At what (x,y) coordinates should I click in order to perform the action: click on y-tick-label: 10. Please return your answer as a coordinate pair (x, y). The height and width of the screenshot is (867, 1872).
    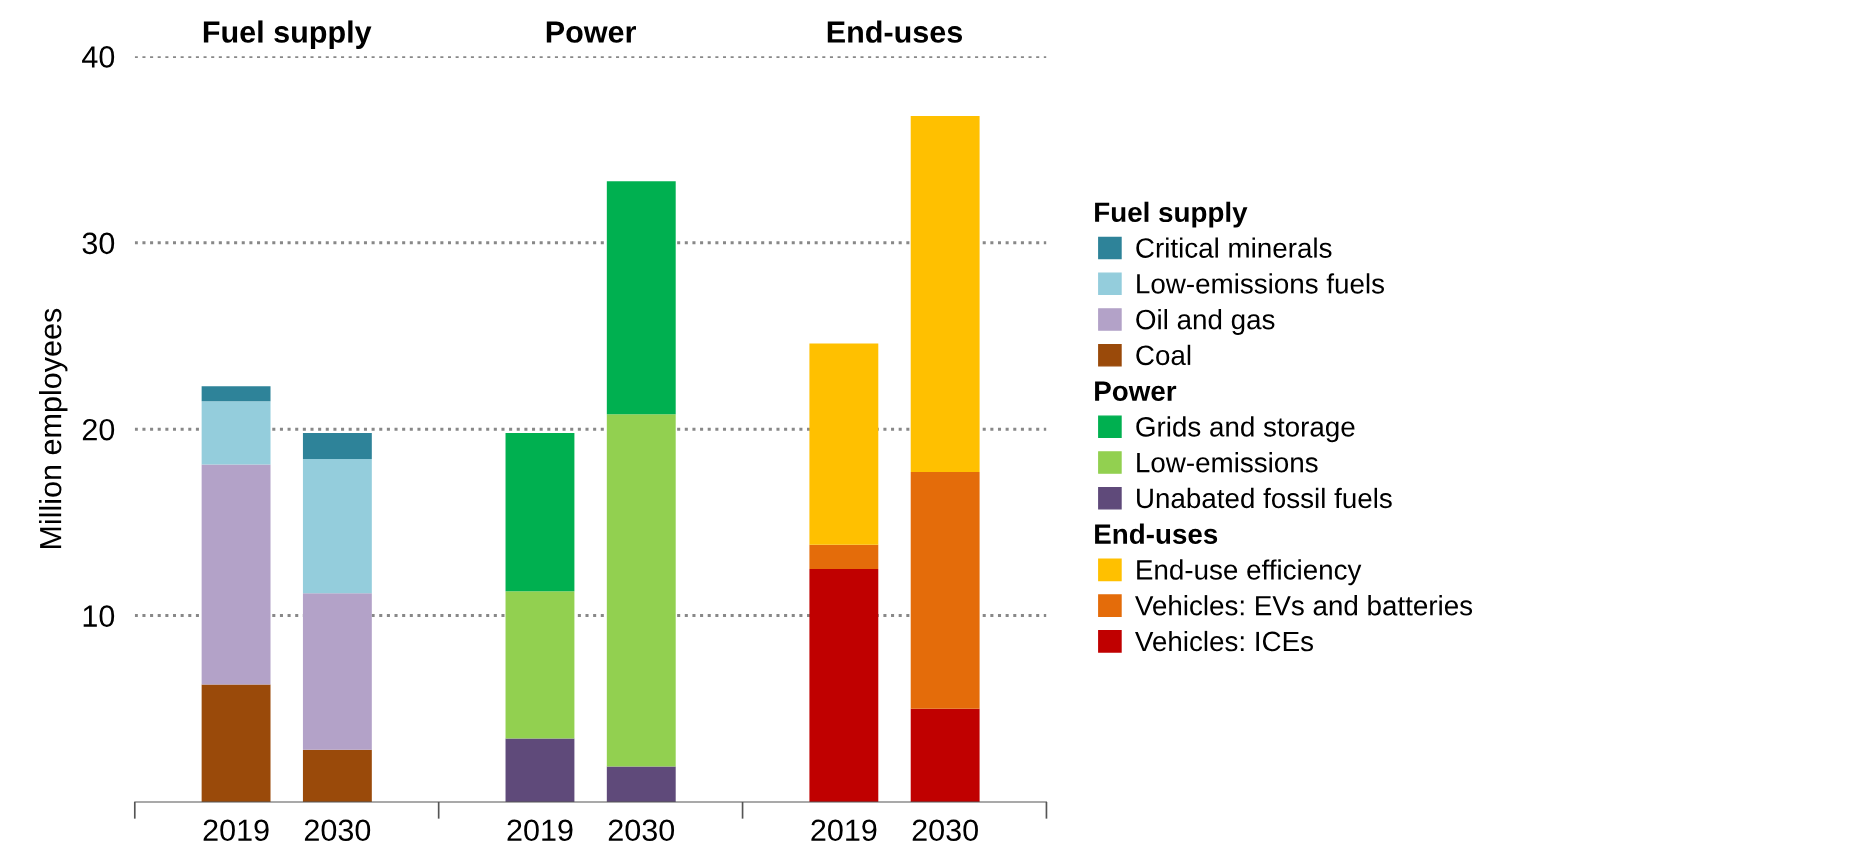
    Looking at the image, I should click on (99, 616).